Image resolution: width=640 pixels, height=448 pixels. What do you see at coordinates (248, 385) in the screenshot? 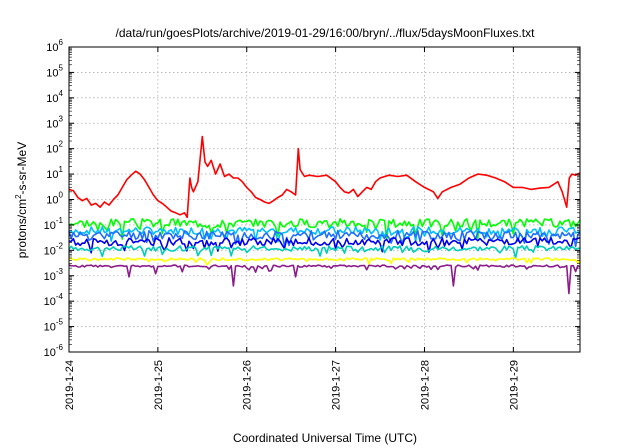
I see `x-tick-label: 2019-1-26` at bounding box center [248, 385].